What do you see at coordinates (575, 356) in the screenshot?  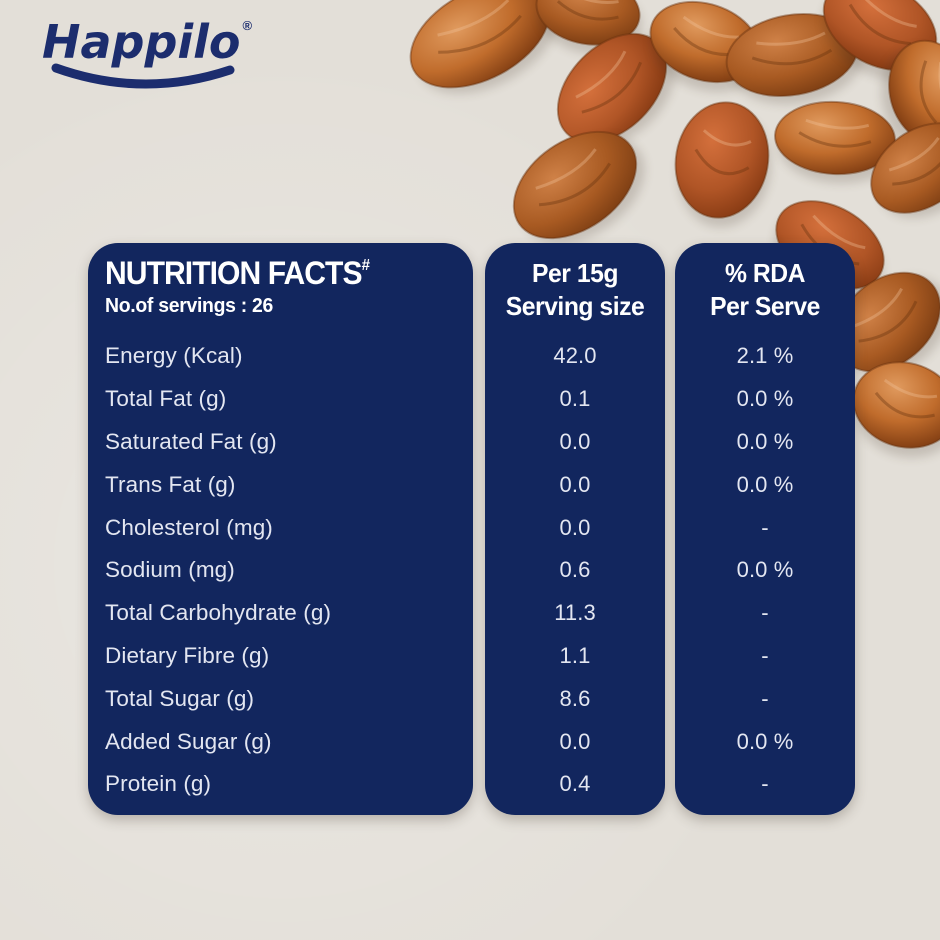 I see `per-serving-value: 42.0` at bounding box center [575, 356].